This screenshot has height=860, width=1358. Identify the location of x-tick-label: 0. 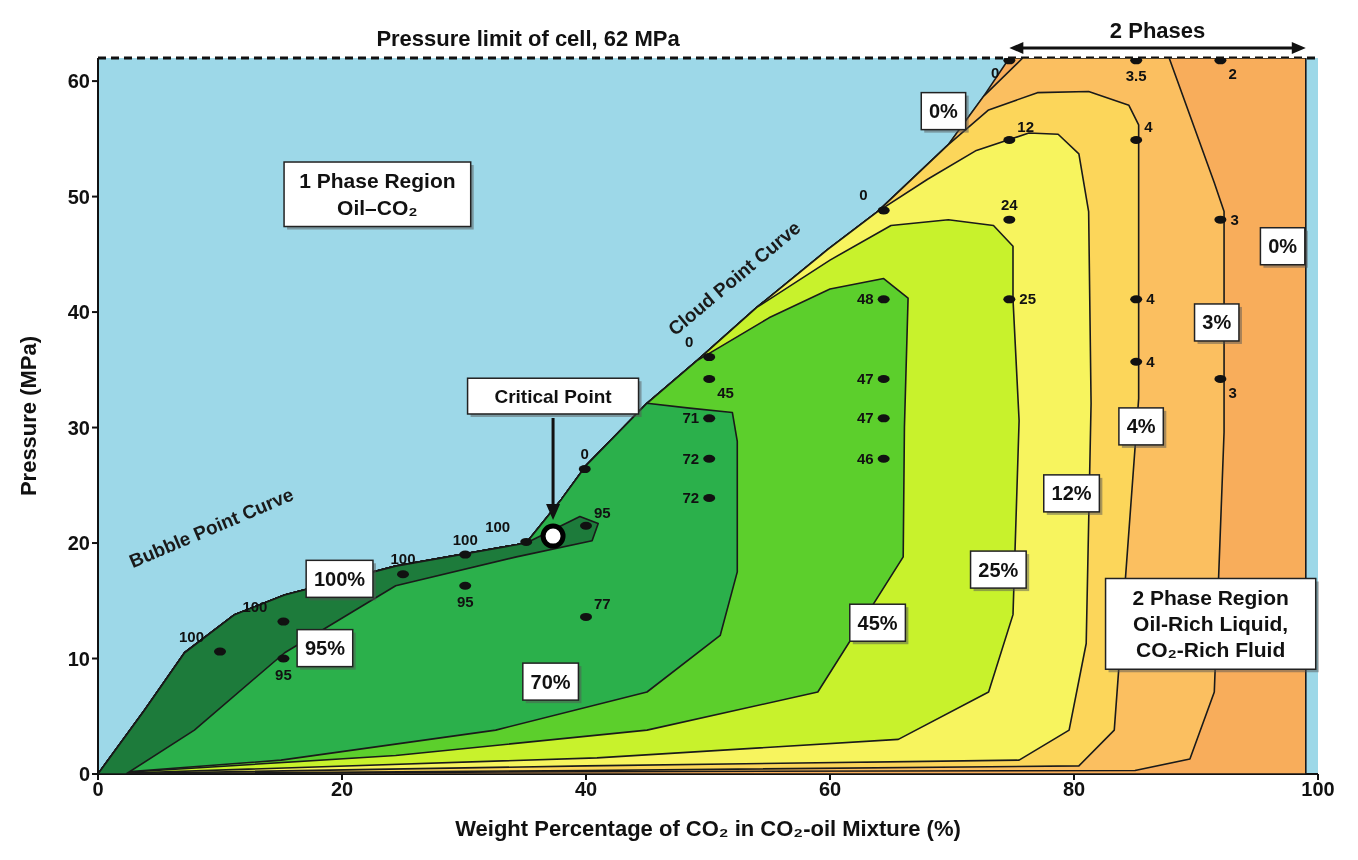
(98, 789).